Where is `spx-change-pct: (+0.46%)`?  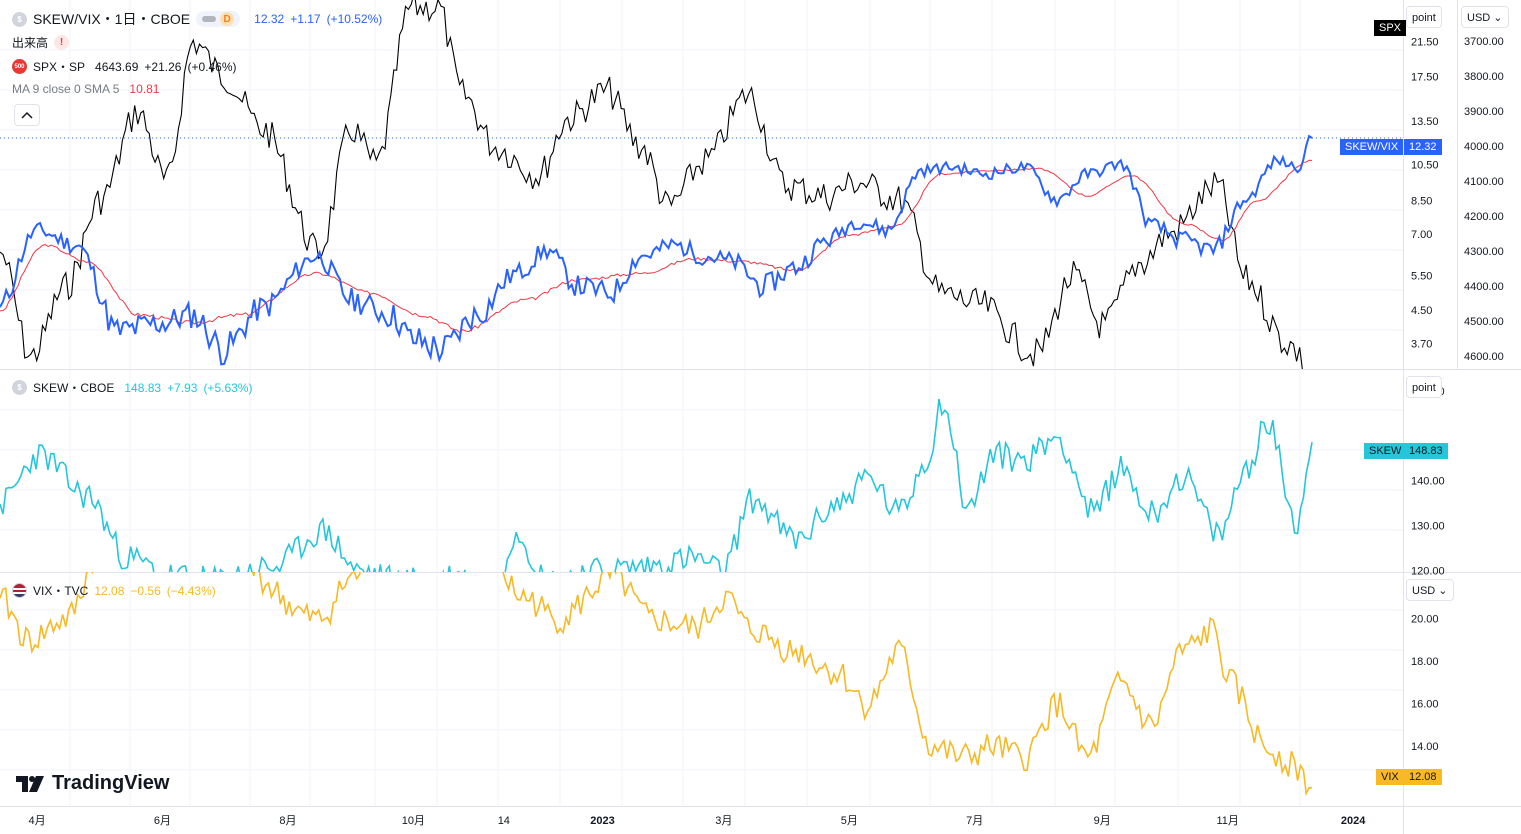
spx-change-pct: (+0.46%) is located at coordinates (212, 66).